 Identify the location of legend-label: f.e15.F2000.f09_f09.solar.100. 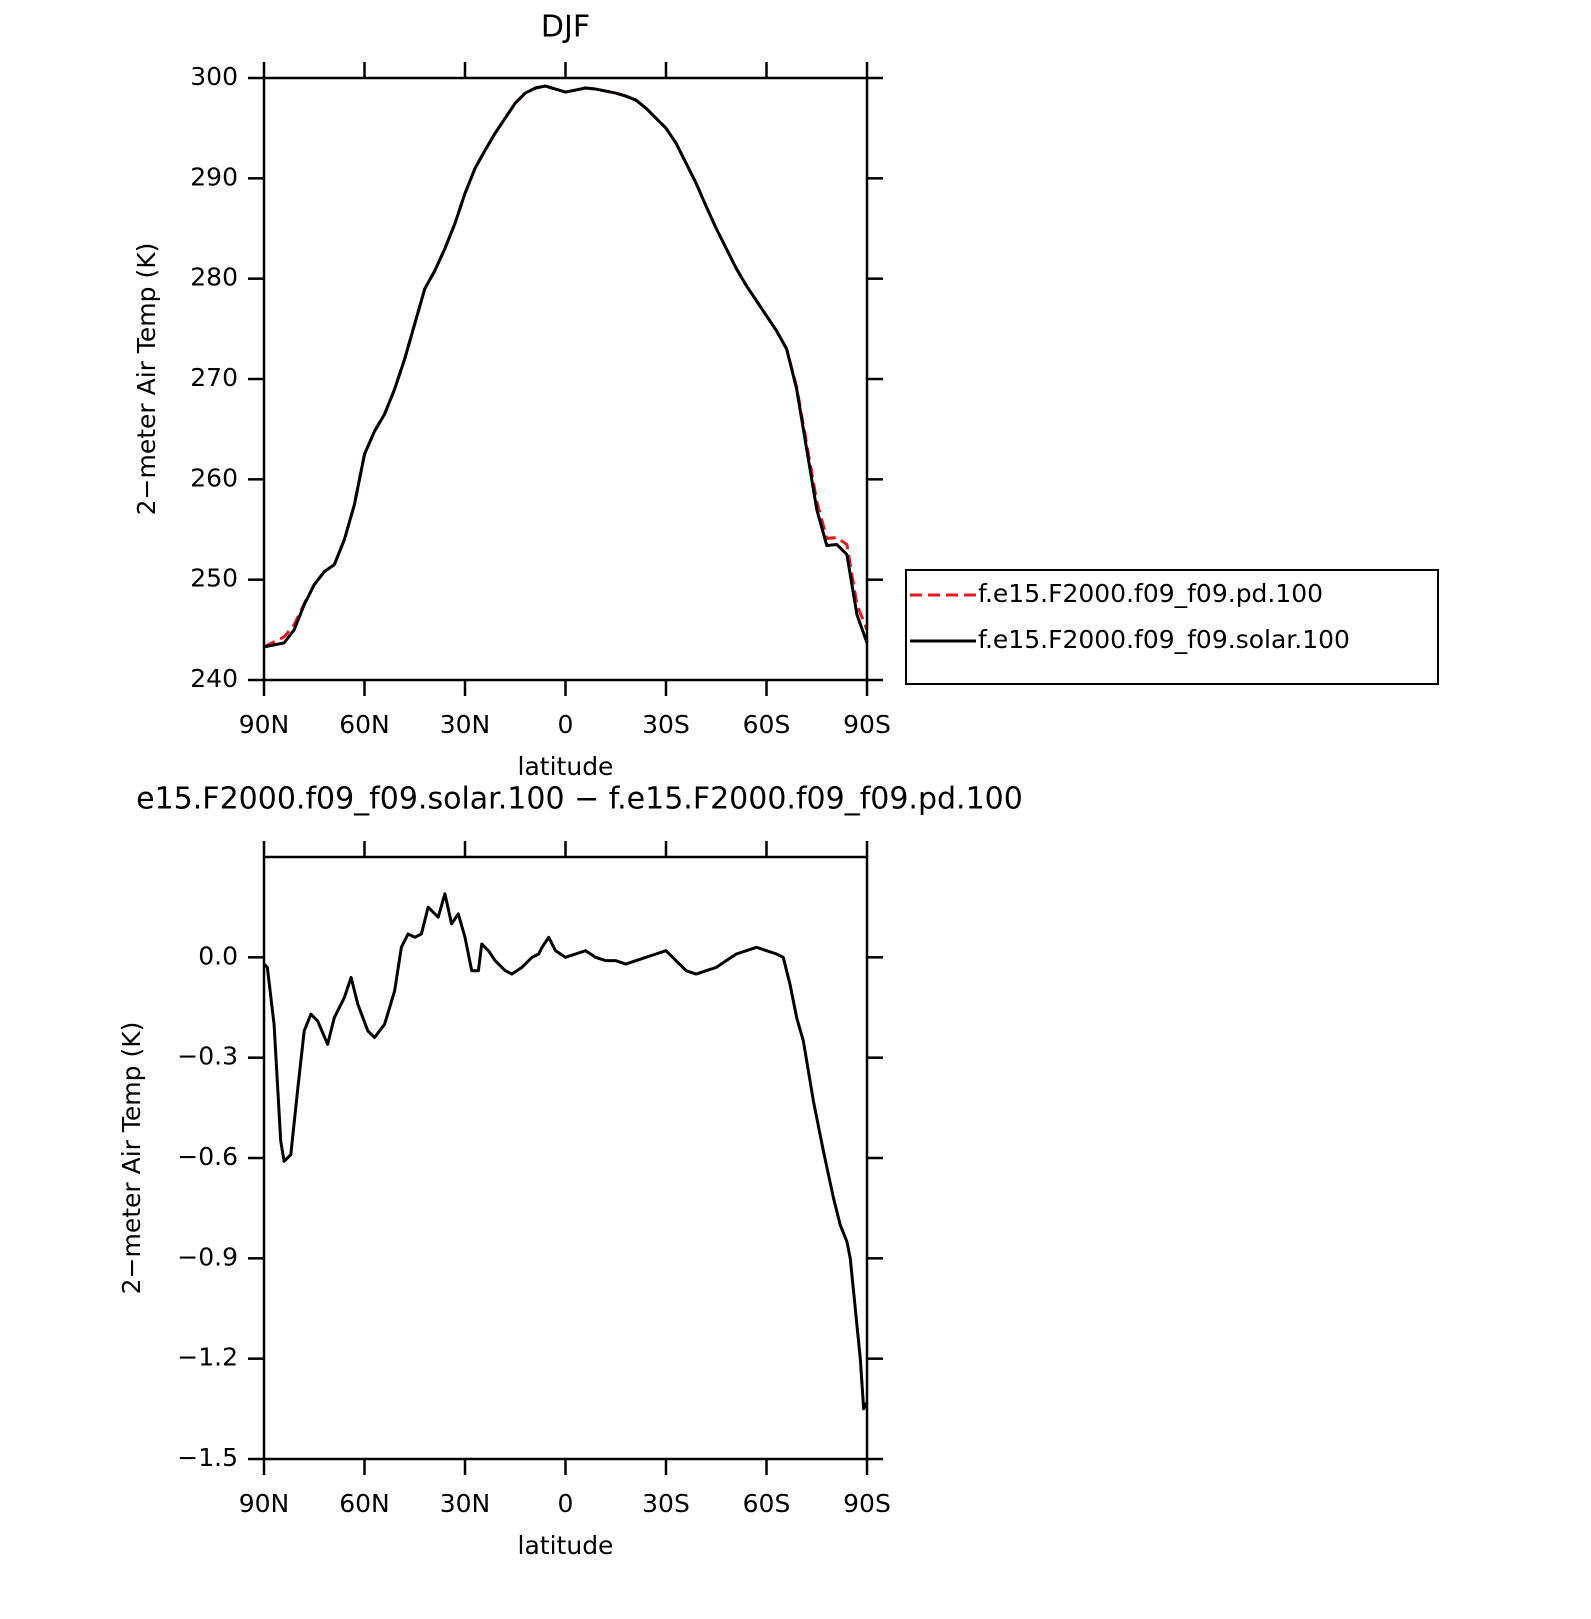
(1164, 639).